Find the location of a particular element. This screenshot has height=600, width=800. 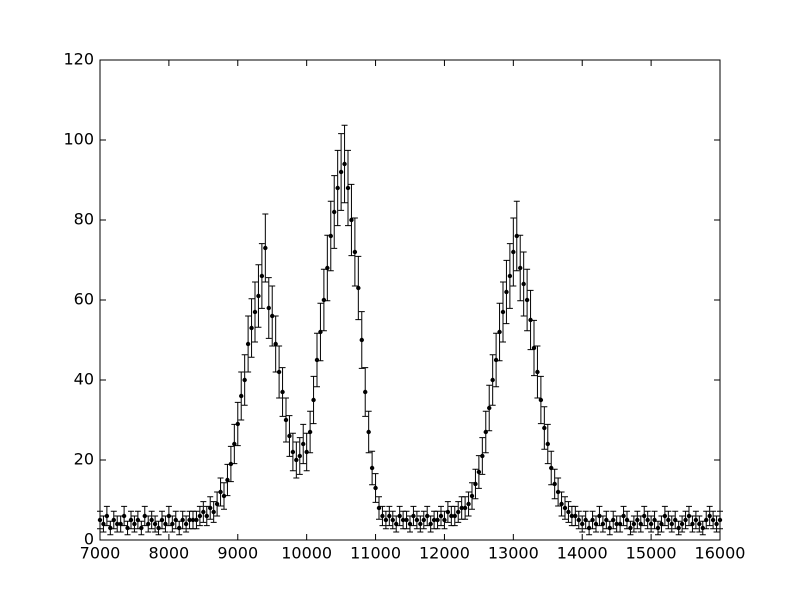

x-tick-label: 11000 is located at coordinates (375, 553).